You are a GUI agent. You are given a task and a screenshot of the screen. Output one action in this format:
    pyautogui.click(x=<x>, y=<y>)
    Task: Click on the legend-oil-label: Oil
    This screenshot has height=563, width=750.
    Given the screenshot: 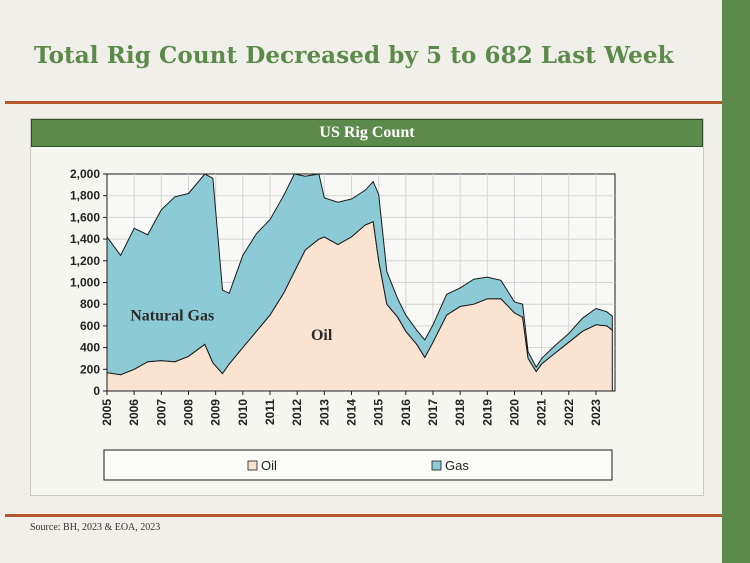 What is the action you would take?
    pyautogui.click(x=269, y=465)
    